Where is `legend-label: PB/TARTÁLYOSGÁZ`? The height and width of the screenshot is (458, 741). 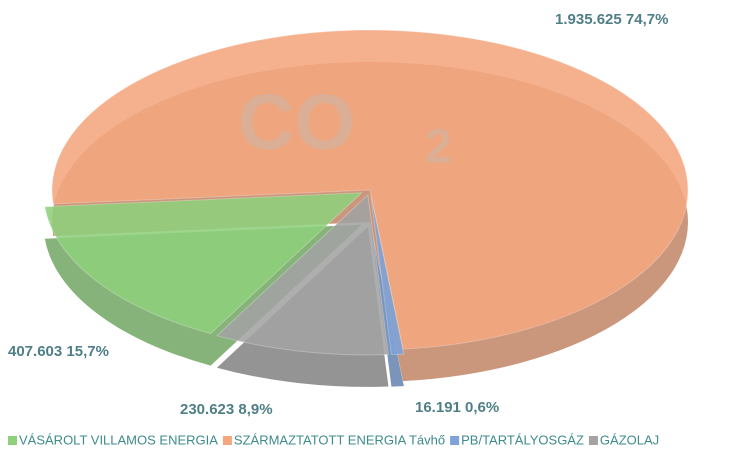
legend-label: PB/TARTÁLYOSGÁZ is located at coordinates (522, 439).